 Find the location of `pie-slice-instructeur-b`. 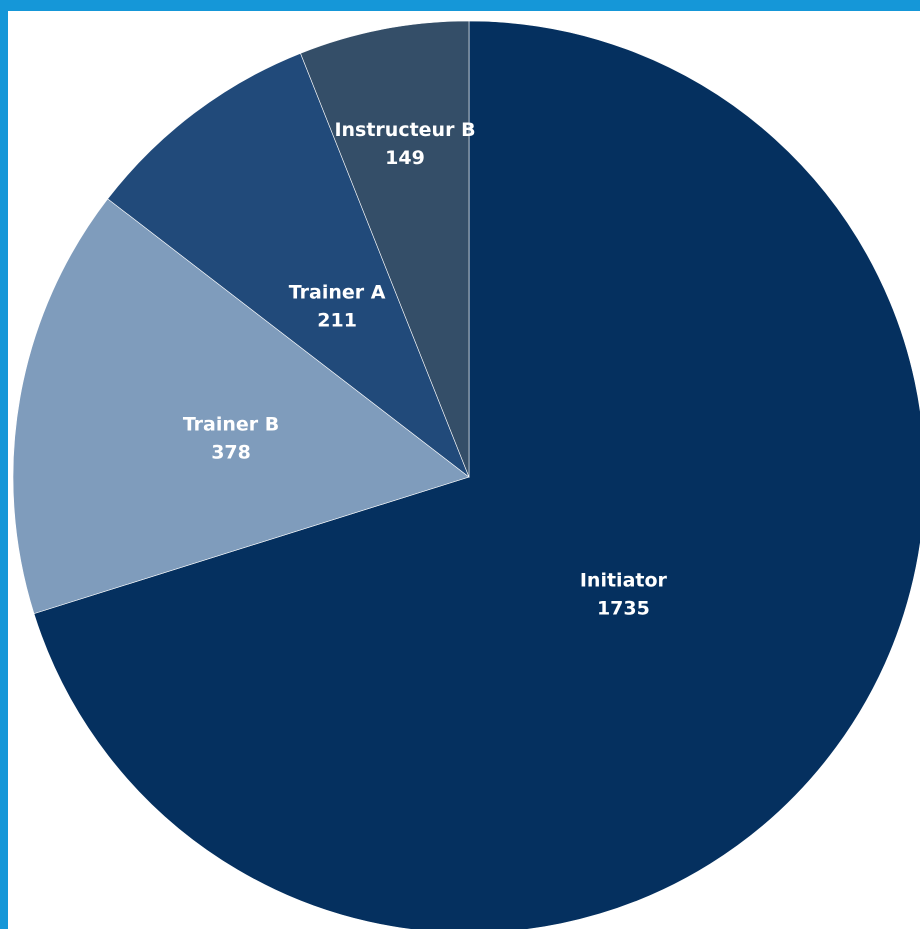

pie-slice-instructeur-b is located at coordinates (385, 249).